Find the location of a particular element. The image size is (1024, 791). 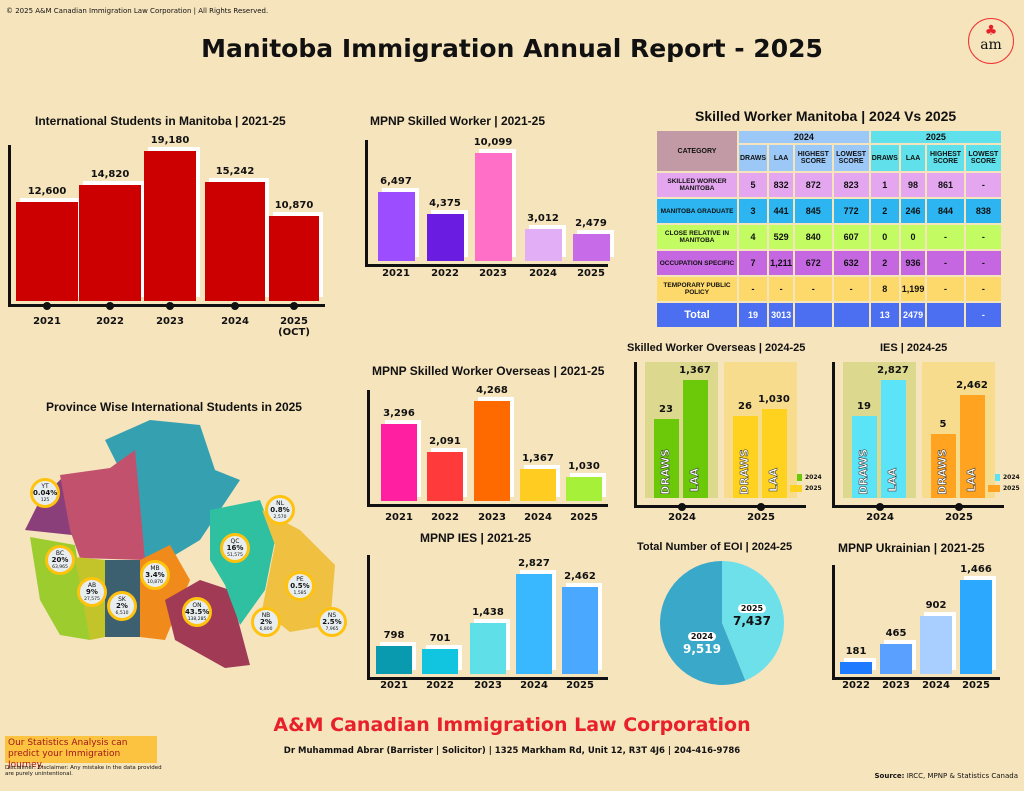

pin-province-code: YT is located at coordinates (45, 486).